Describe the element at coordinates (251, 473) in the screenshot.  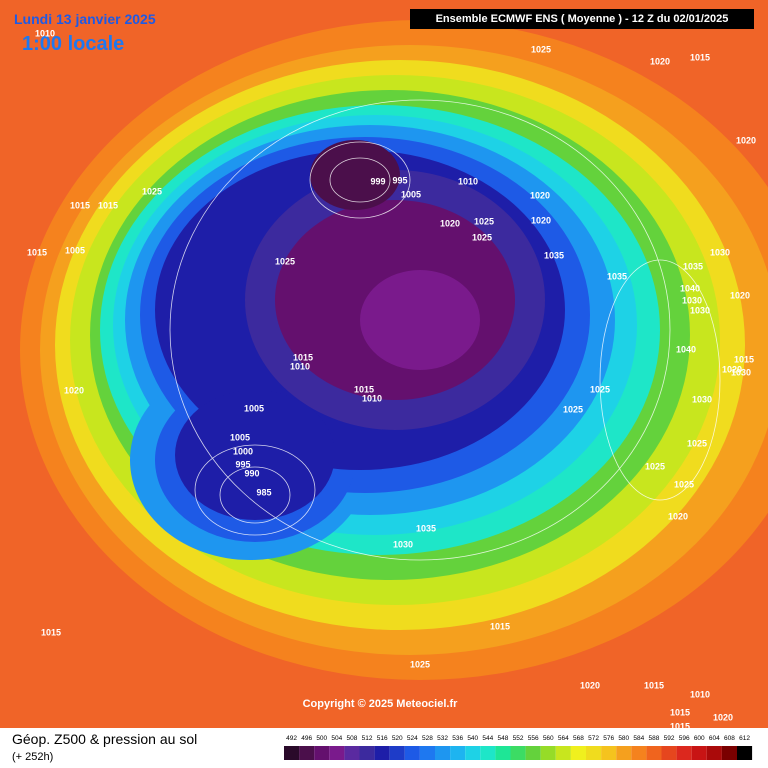
I see `isobar-label: 990` at that location.